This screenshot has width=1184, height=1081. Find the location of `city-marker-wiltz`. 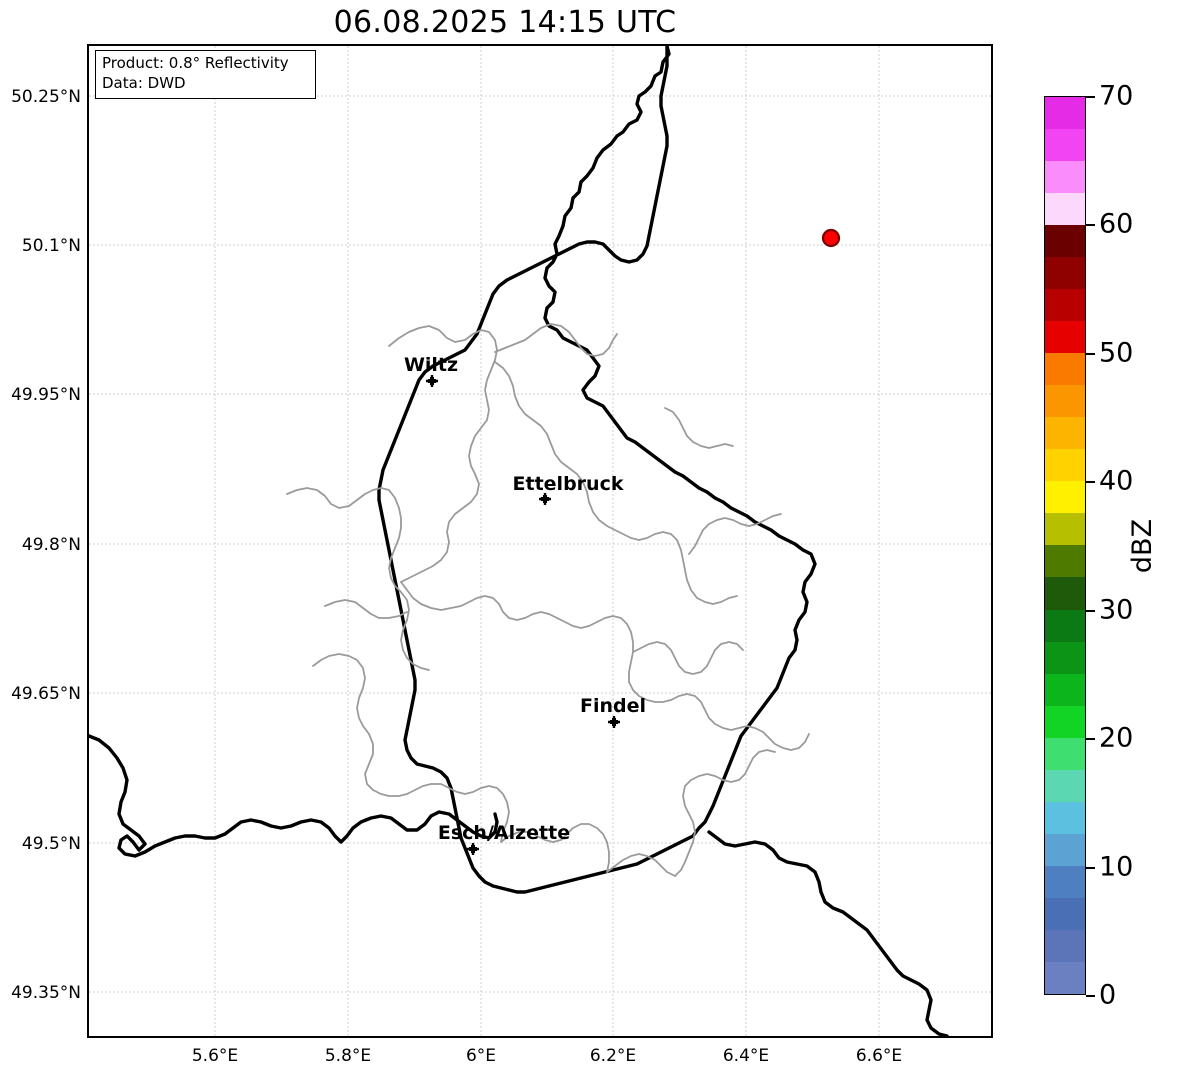

city-marker-wiltz is located at coordinates (432, 381).